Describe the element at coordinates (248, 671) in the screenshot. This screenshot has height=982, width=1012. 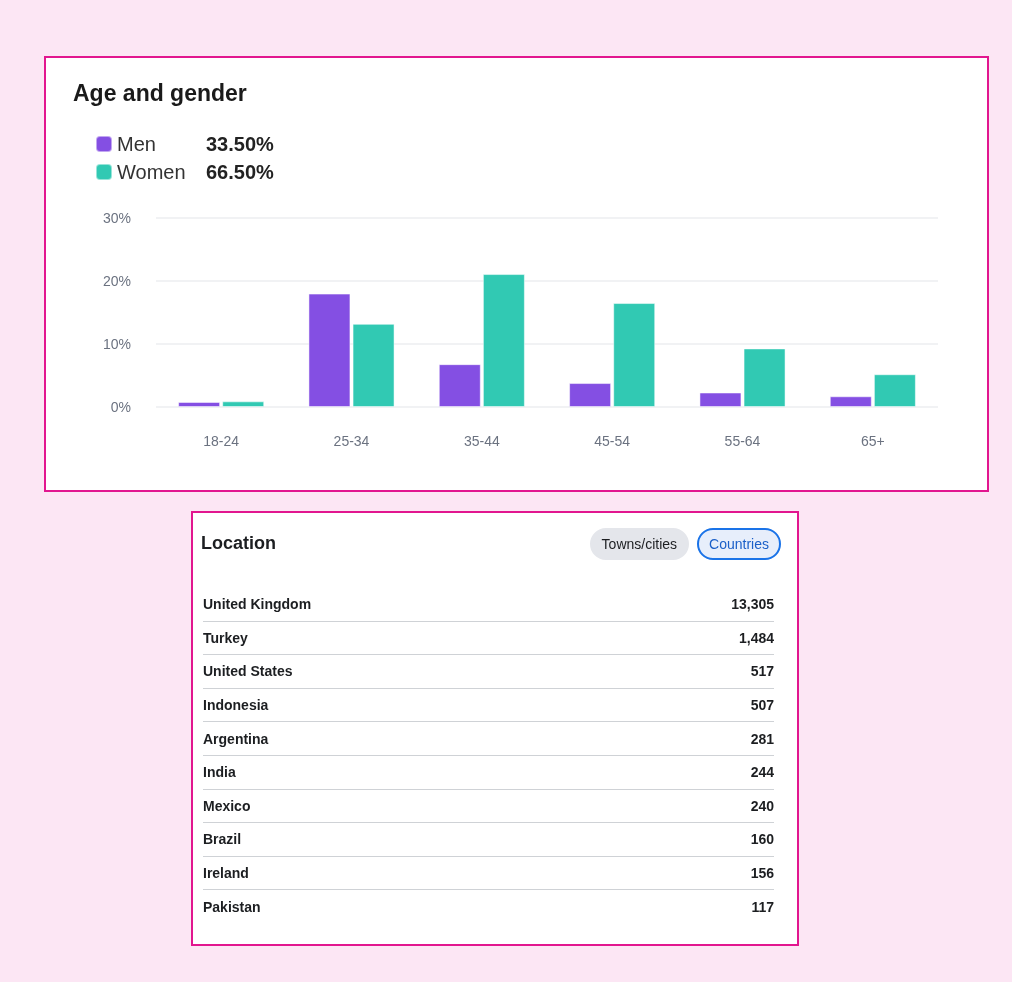
I see `category-label: United States` at that location.